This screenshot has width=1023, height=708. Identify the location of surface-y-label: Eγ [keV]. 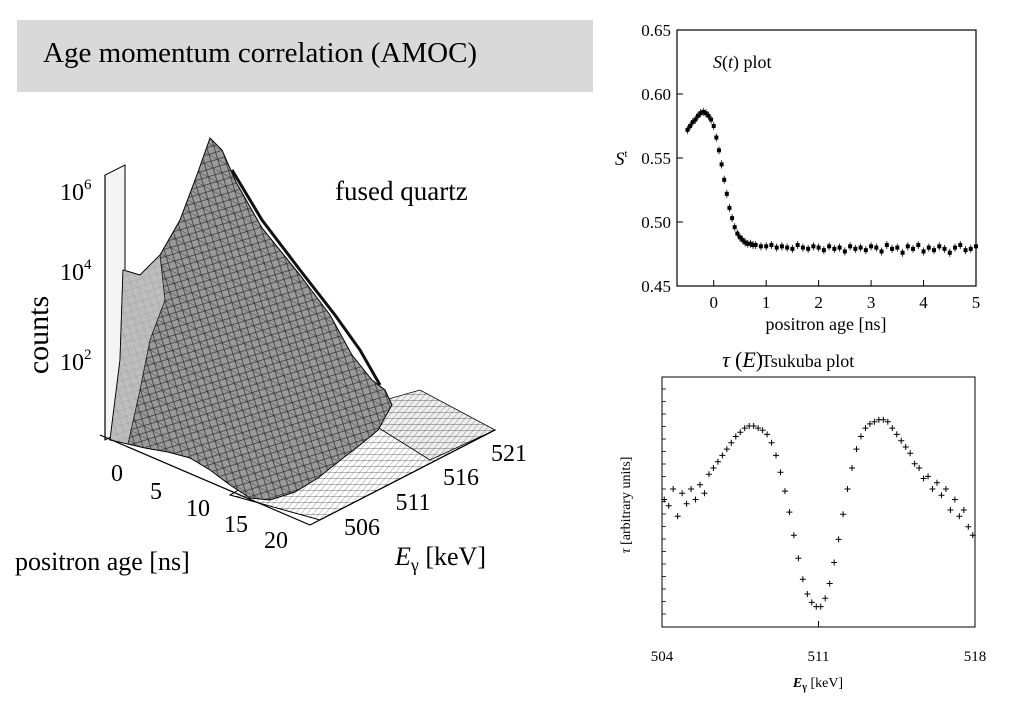
(440, 558).